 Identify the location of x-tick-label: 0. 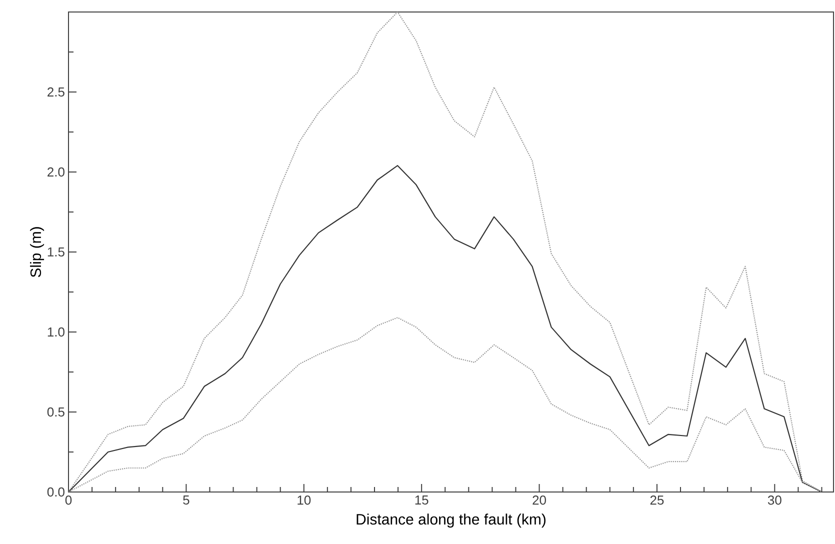
(68, 500).